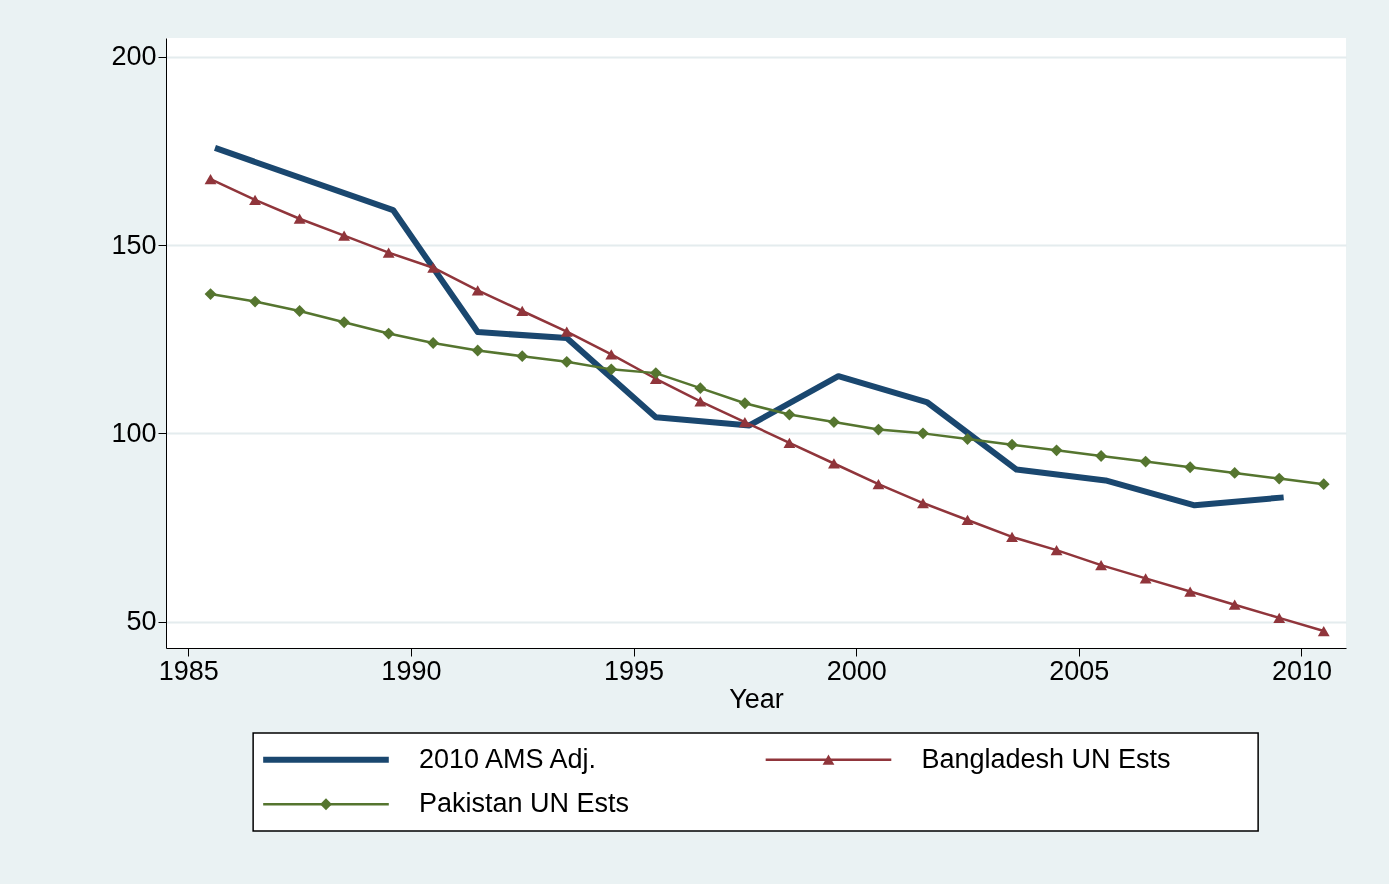 The width and height of the screenshot is (1389, 884). Describe the element at coordinates (1079, 670) in the screenshot. I see `x-tick-label: 2005` at that location.